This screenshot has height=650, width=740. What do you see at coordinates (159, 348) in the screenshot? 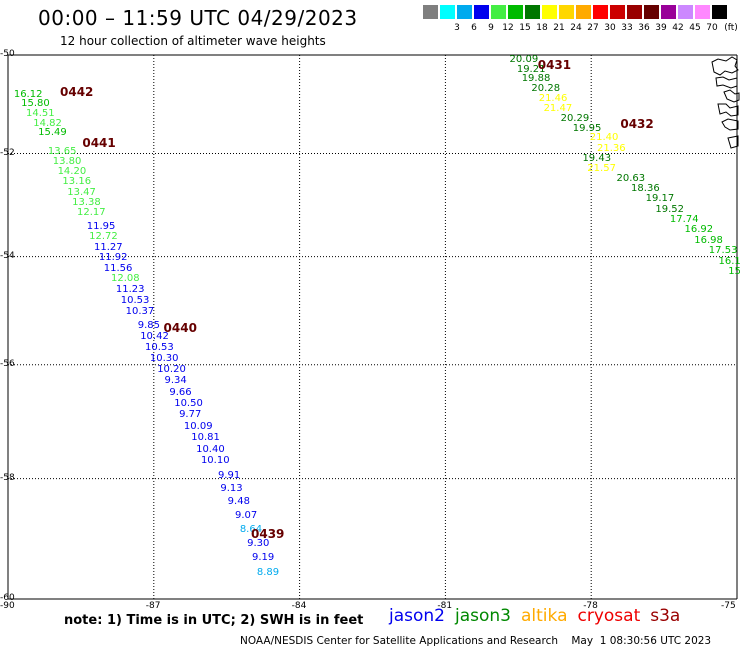
I see `wave-height-value: 10.53` at bounding box center [159, 348].